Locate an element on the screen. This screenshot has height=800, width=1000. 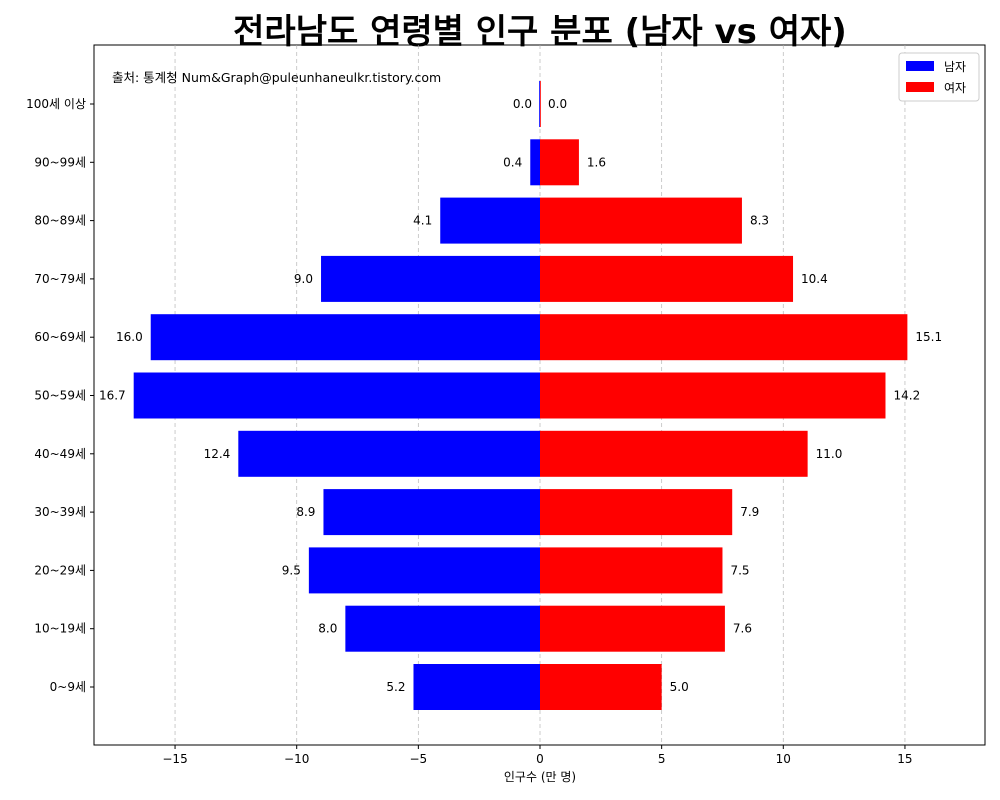
value-label-male: 0.0 is located at coordinates (522, 104).